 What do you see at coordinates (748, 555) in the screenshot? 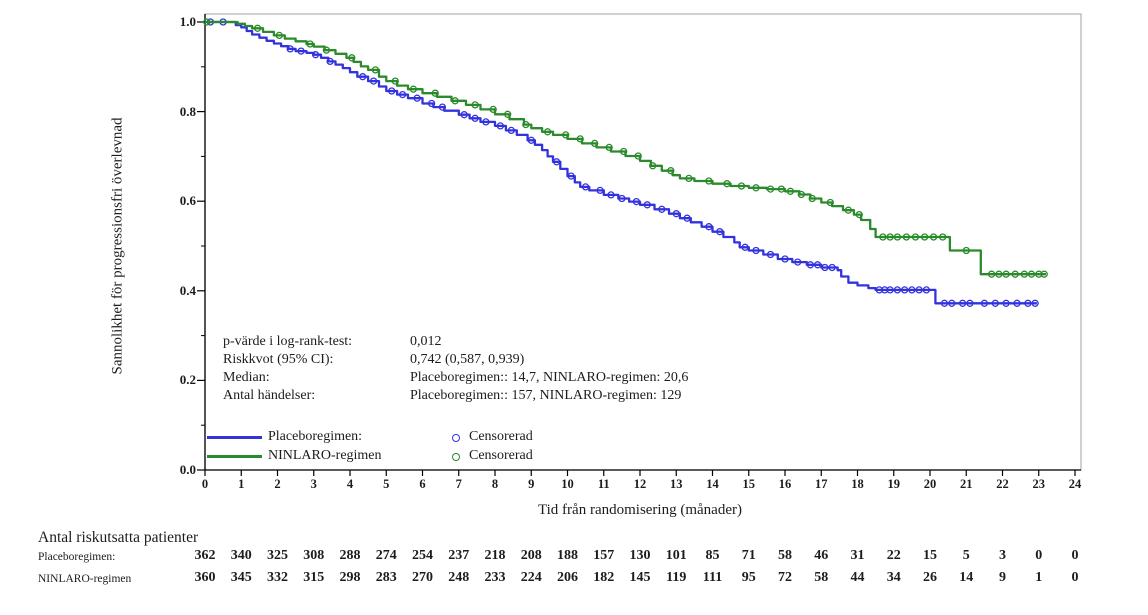
I see `risk-count: 71` at bounding box center [748, 555].